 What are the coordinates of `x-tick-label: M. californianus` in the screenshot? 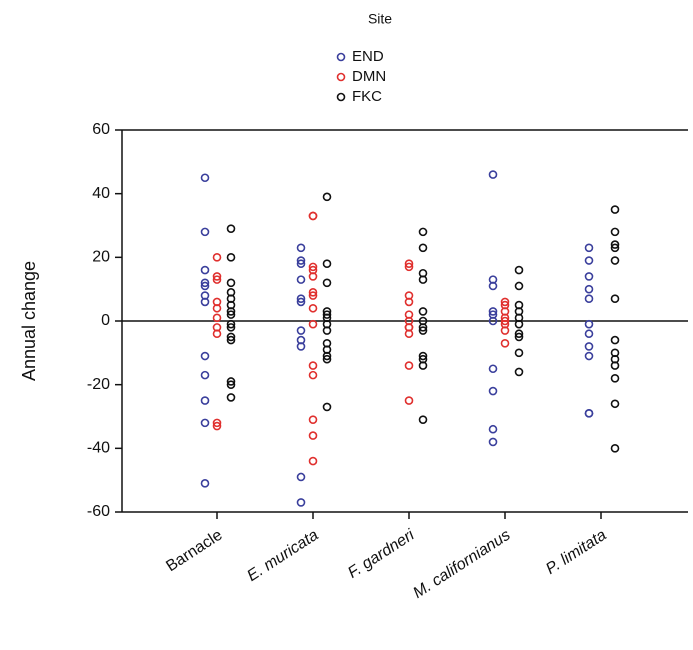 It's located at (461, 564).